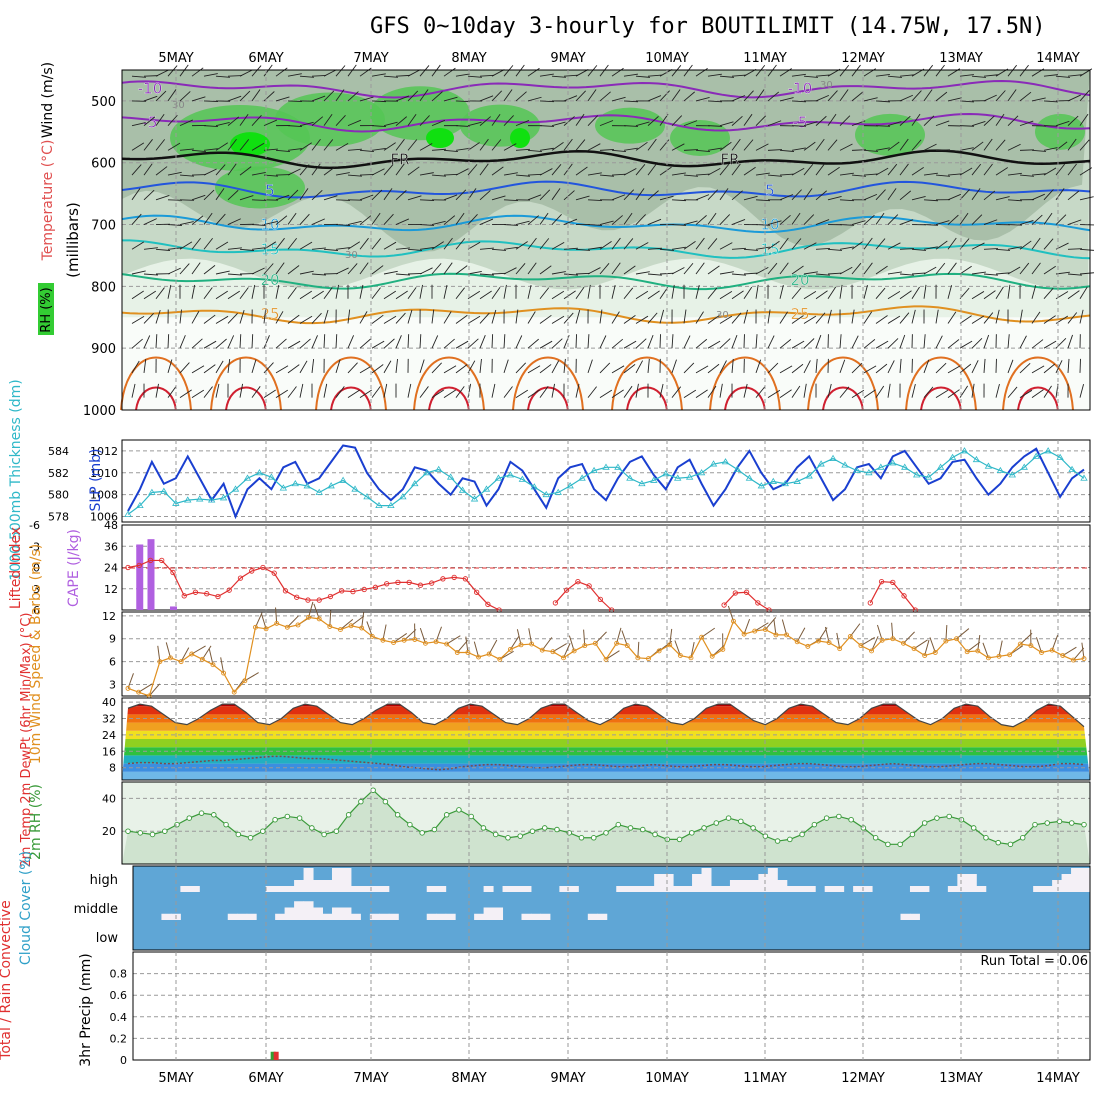  I want to click on lifted-ytick: 6, so click(36, 610).